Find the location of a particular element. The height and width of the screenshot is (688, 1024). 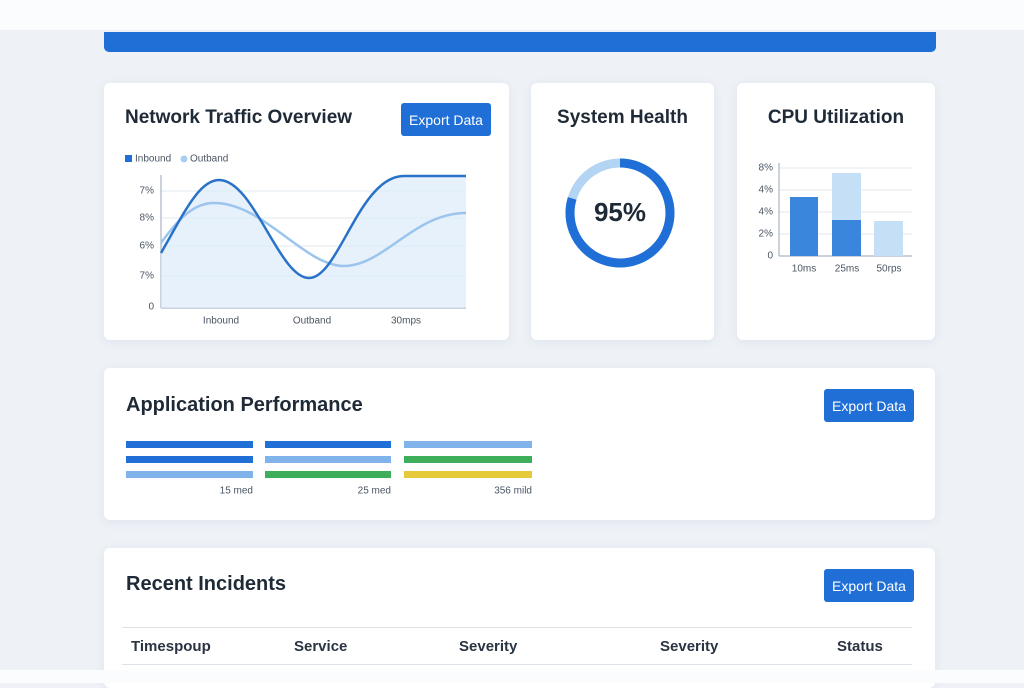

x-tick-label: 10ms is located at coordinates (804, 269).